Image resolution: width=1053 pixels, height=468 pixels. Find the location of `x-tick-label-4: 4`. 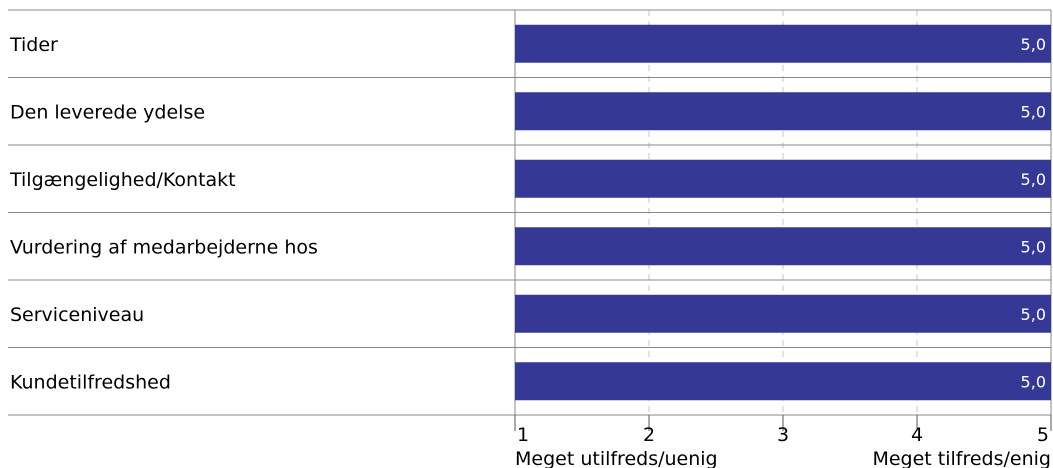

x-tick-label-4: 4 is located at coordinates (917, 435).